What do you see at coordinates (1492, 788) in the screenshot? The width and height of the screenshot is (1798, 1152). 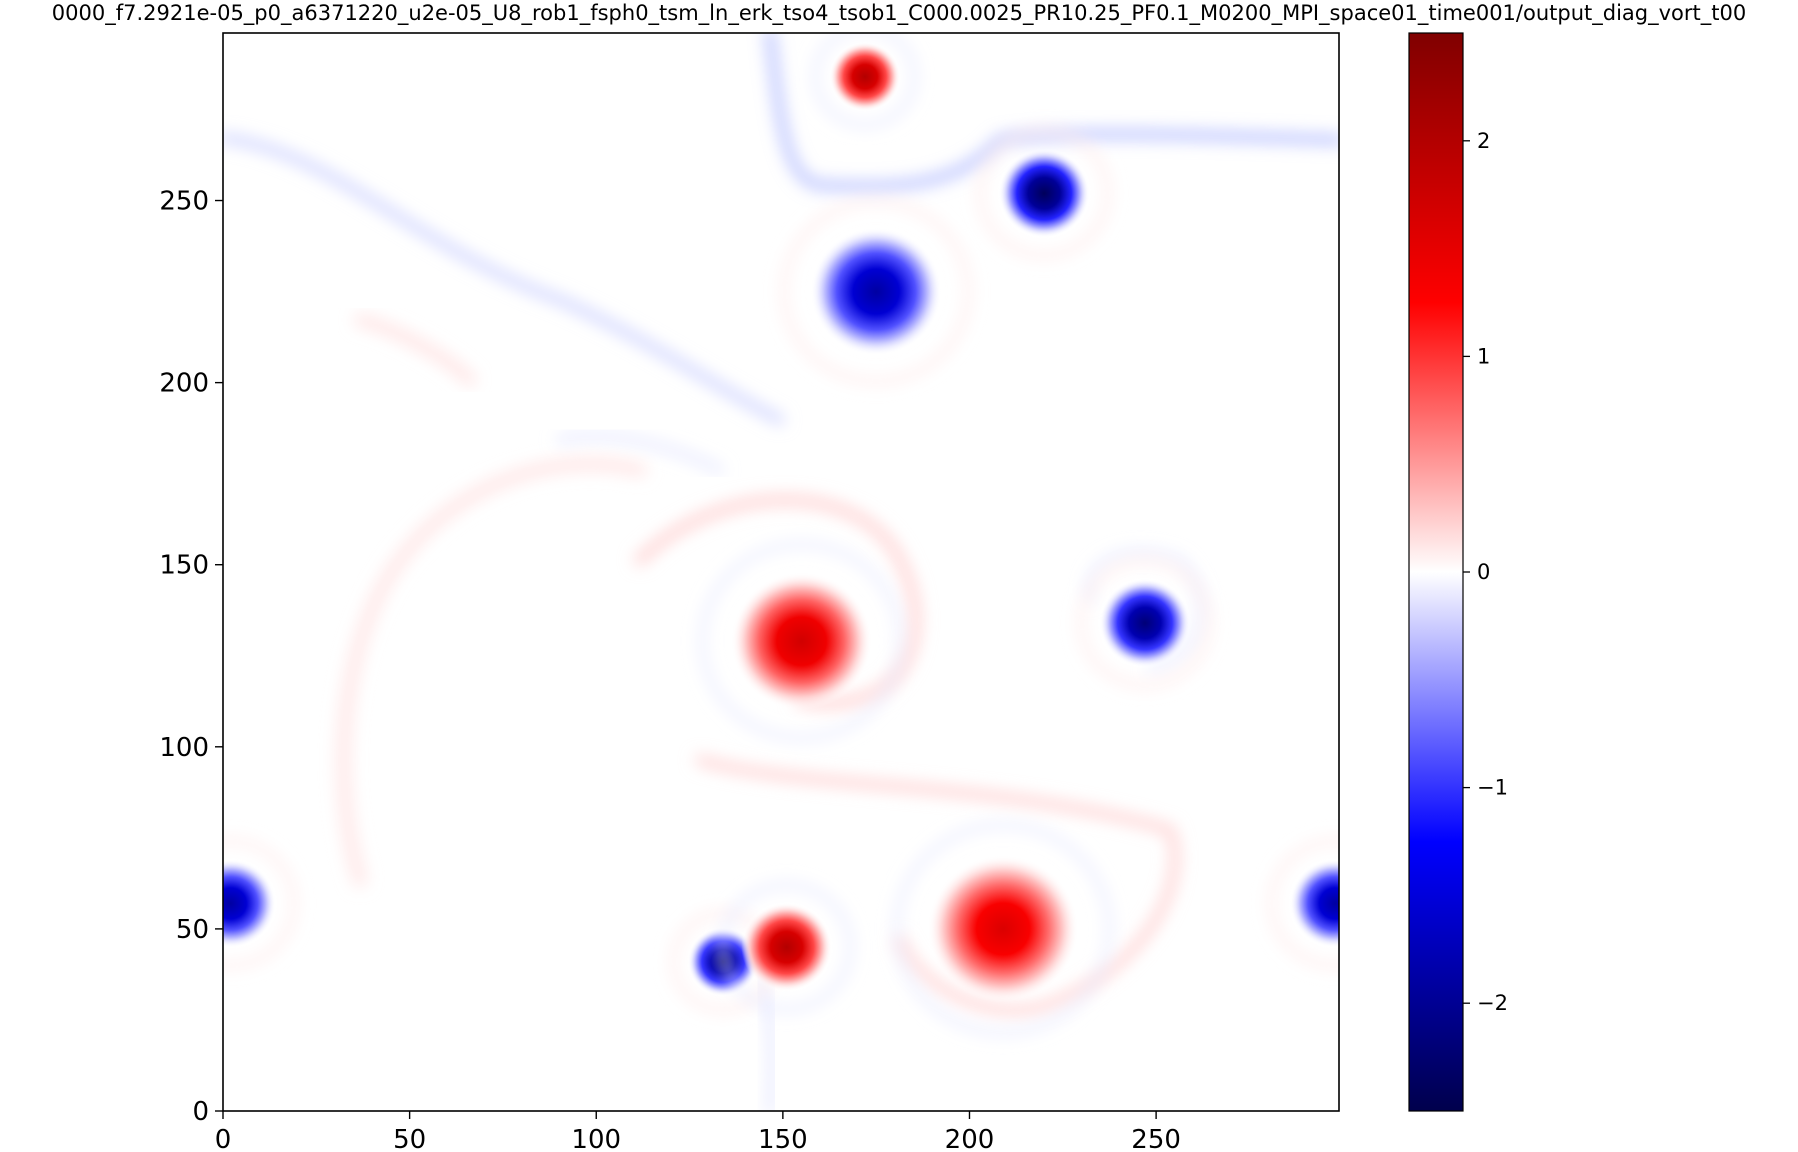 I see `colorbar-tick-label: −1` at bounding box center [1492, 788].